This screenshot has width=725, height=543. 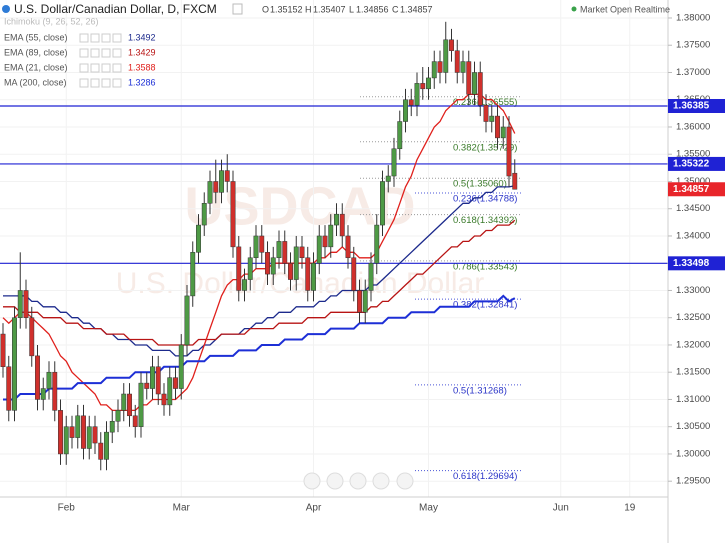 What do you see at coordinates (693, 17) in the screenshot?
I see `y-tick-label: 1.38000` at bounding box center [693, 17].